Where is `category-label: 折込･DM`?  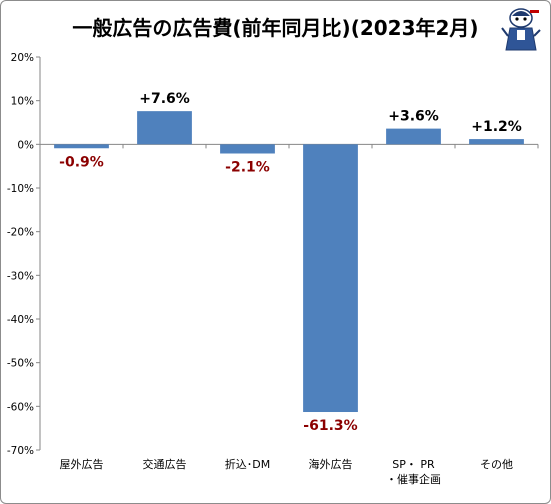
category-label: 折込･DM is located at coordinates (247, 464).